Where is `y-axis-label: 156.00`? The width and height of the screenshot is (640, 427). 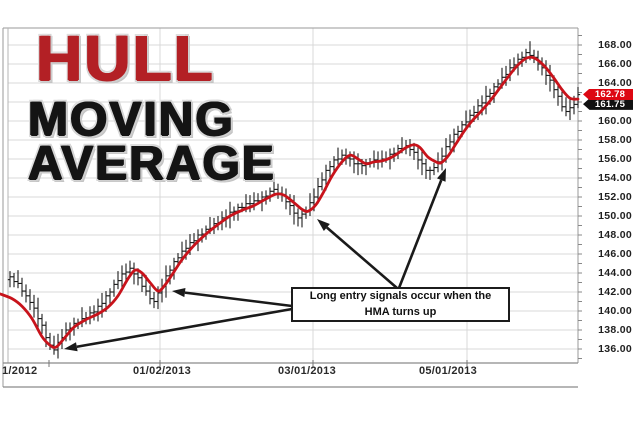
y-axis-label: 156.00 is located at coordinates (615, 159).